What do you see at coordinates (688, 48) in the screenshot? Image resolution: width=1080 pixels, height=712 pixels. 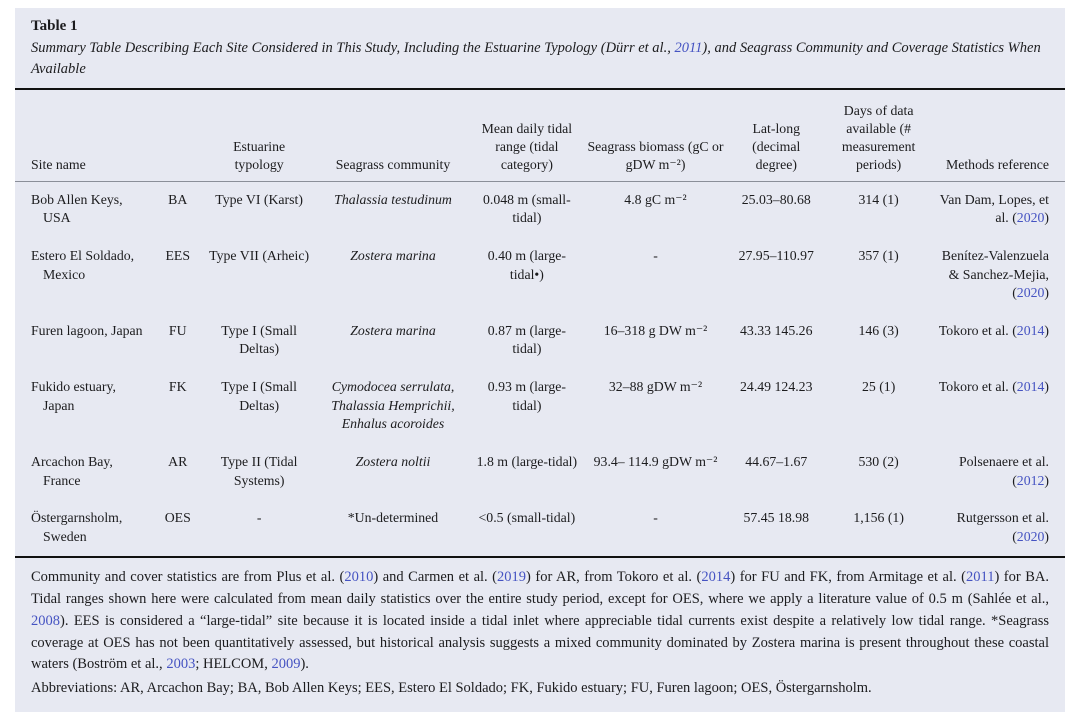 I see `caption-citation-link: 2011` at bounding box center [688, 48].